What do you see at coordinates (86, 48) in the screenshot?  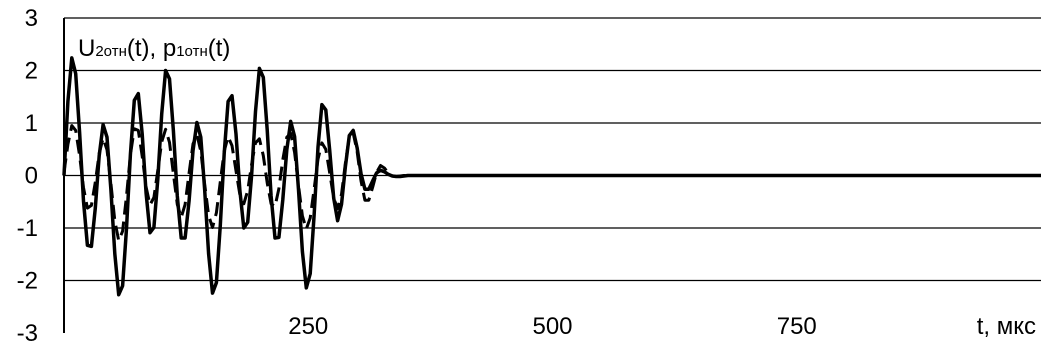 I see `series-label-u: U` at bounding box center [86, 48].